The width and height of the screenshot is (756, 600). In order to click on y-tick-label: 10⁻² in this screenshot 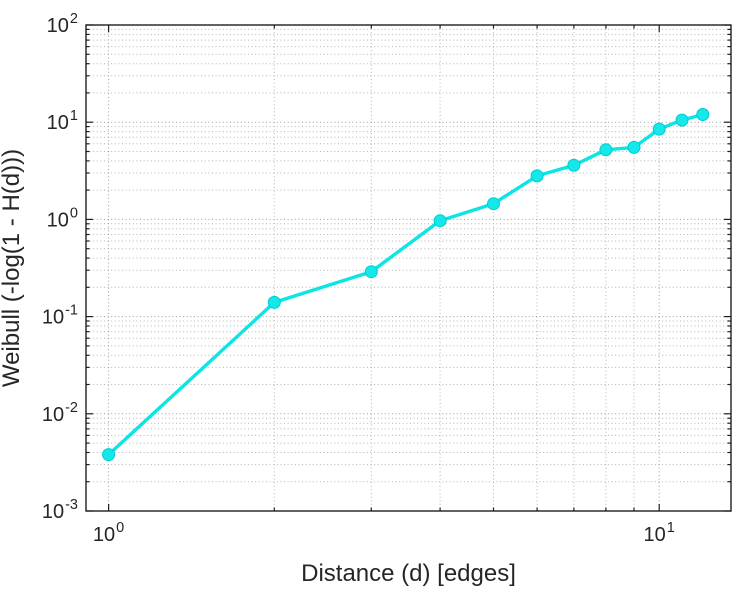, I will do `click(60, 413)`.